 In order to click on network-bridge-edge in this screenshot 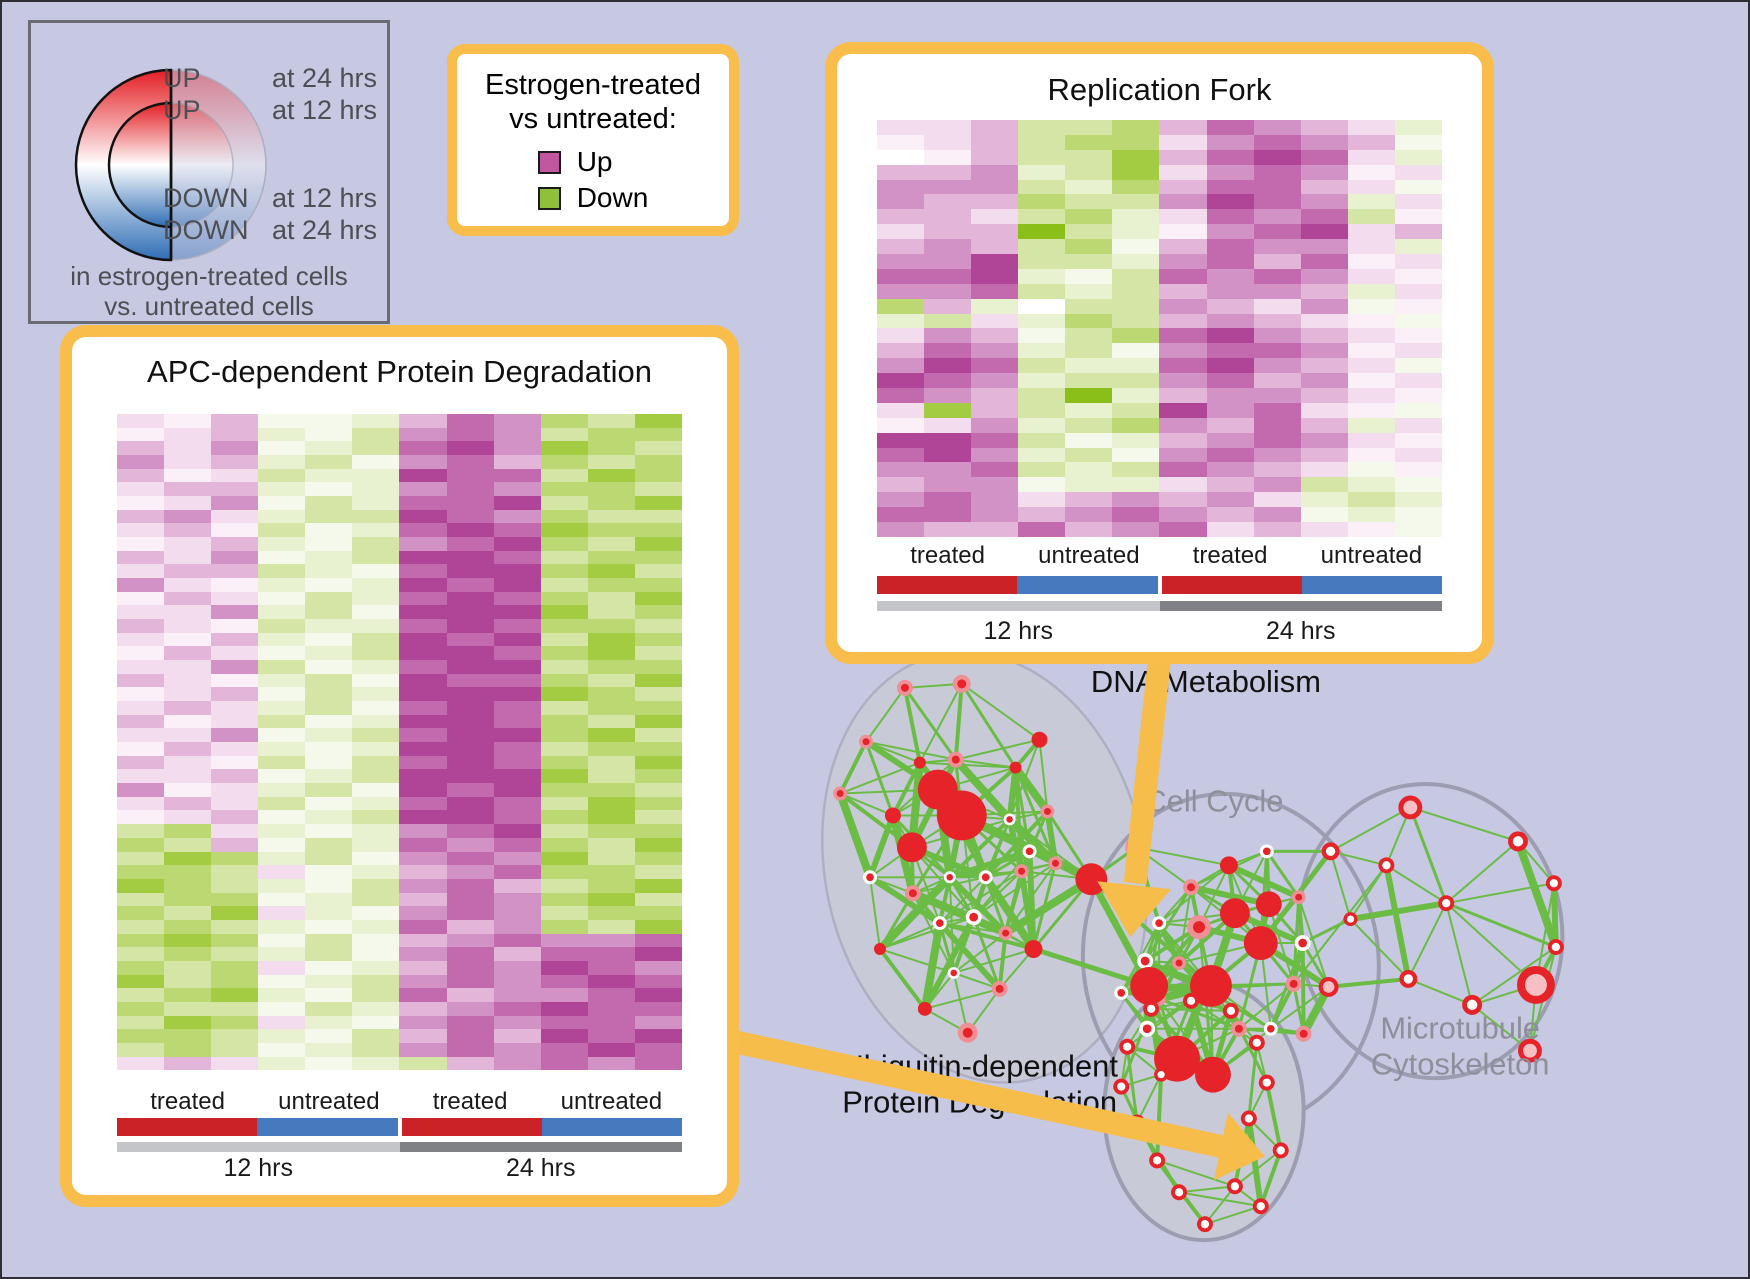, I will do `click(1326, 931)`.